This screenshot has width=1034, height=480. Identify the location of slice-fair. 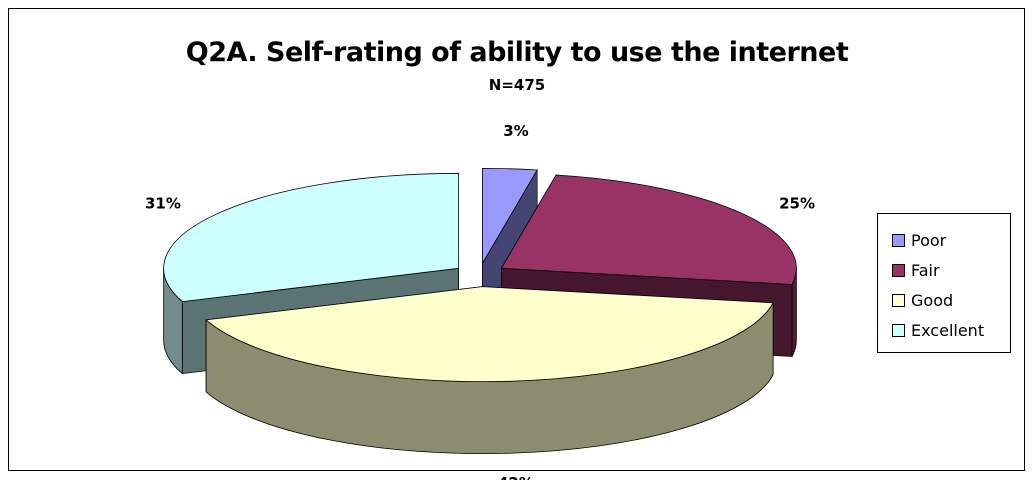
(648, 229).